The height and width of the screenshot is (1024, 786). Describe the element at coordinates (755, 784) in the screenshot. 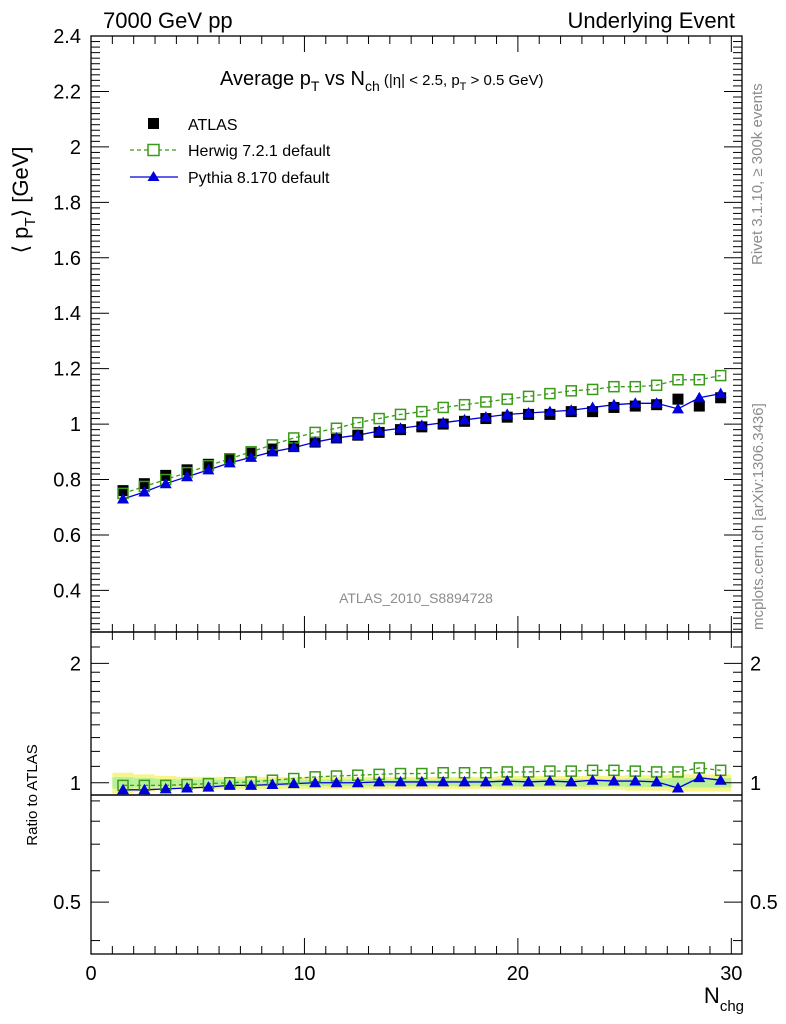

I see `y-tick-label-right: 1` at that location.